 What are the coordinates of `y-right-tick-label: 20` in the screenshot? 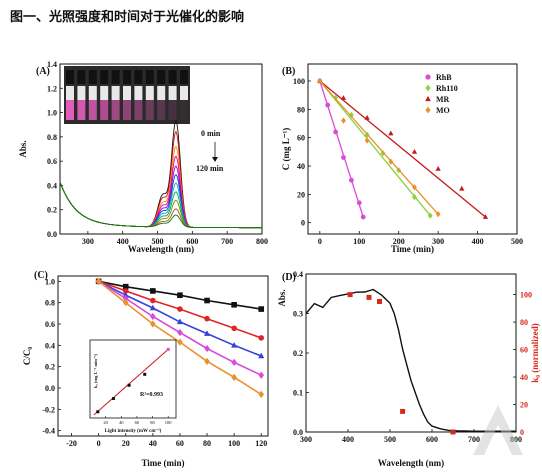 It's located at (524, 405).